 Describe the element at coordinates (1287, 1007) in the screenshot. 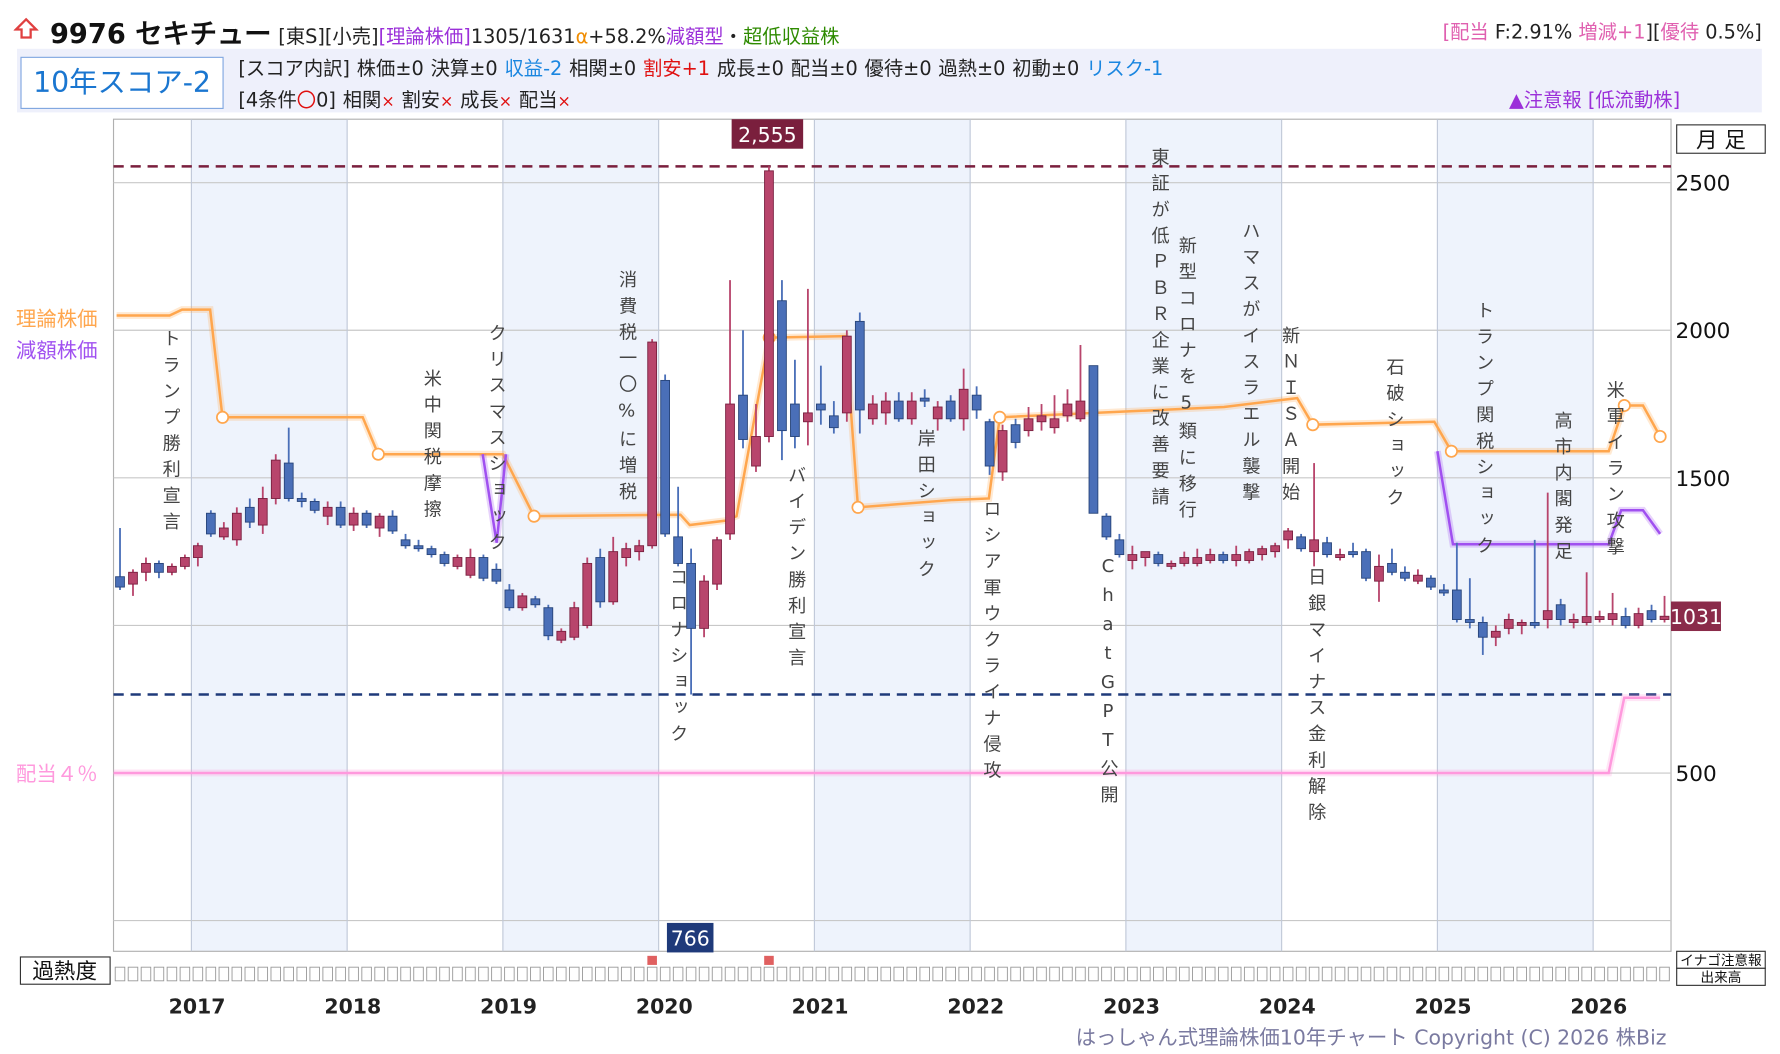

I see `x-tick-label: 2024` at that location.